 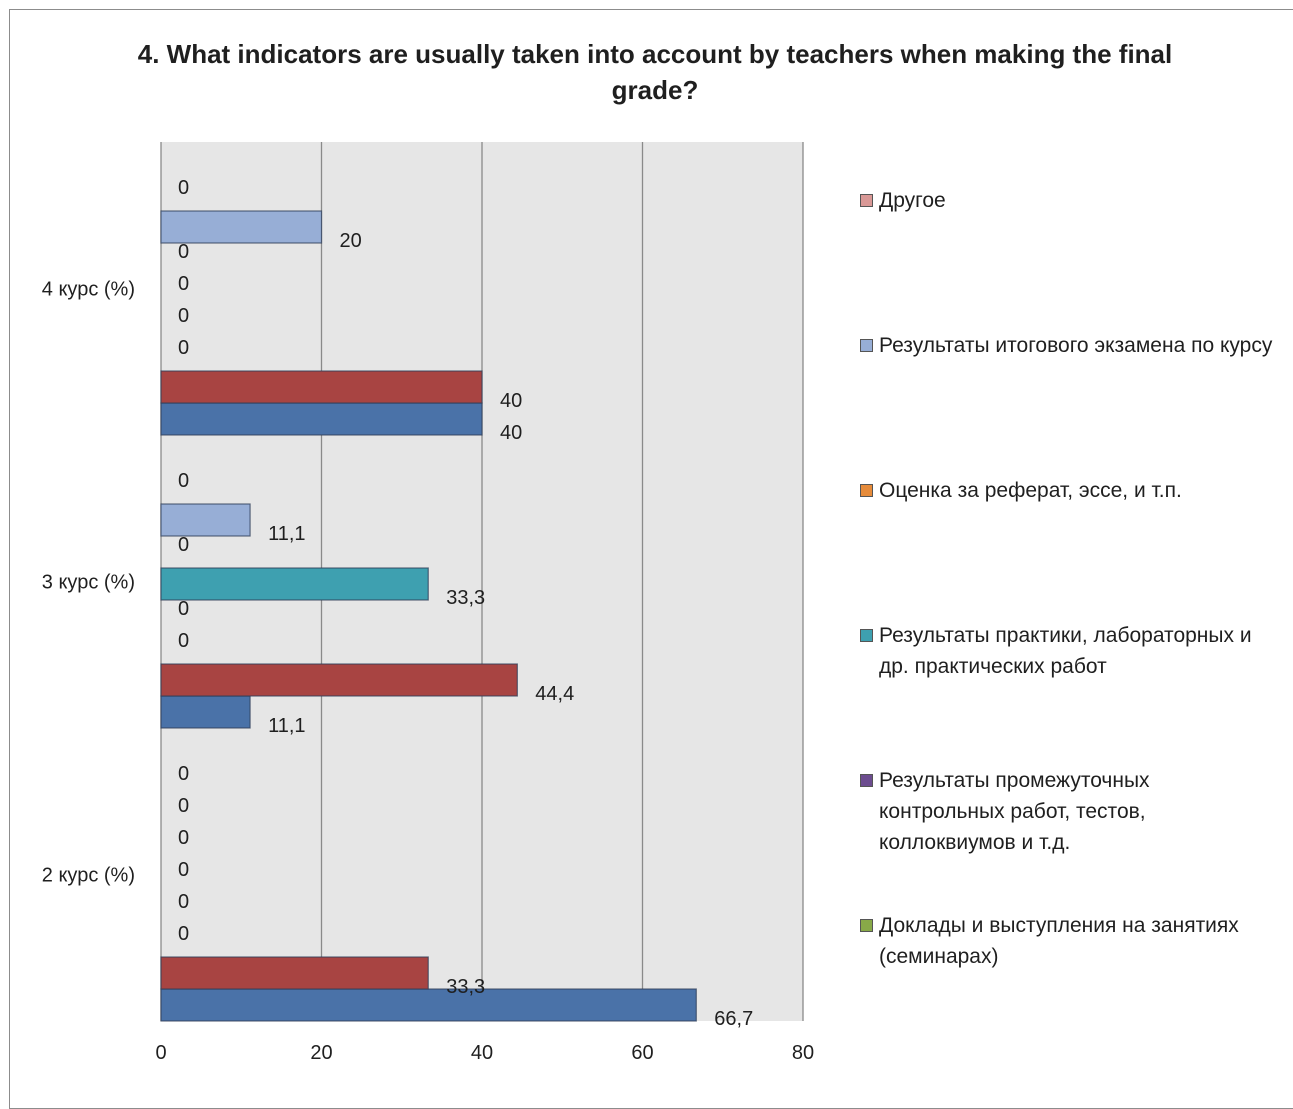 I want to click on legend-item: Другое, so click(x=1070, y=200).